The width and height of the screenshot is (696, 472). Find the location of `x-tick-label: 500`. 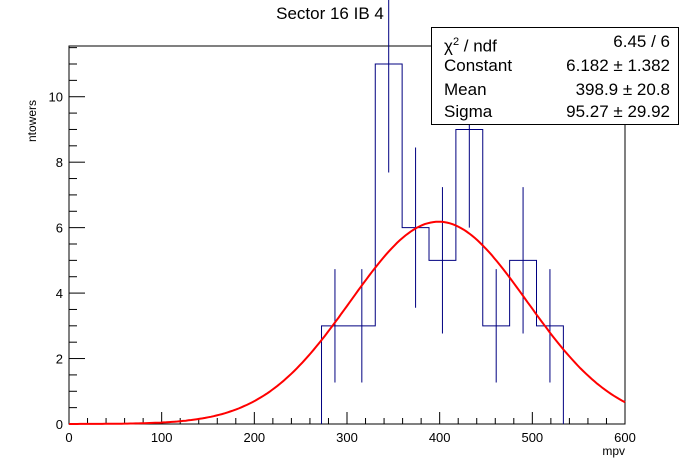

x-tick-label: 500 is located at coordinates (532, 437).